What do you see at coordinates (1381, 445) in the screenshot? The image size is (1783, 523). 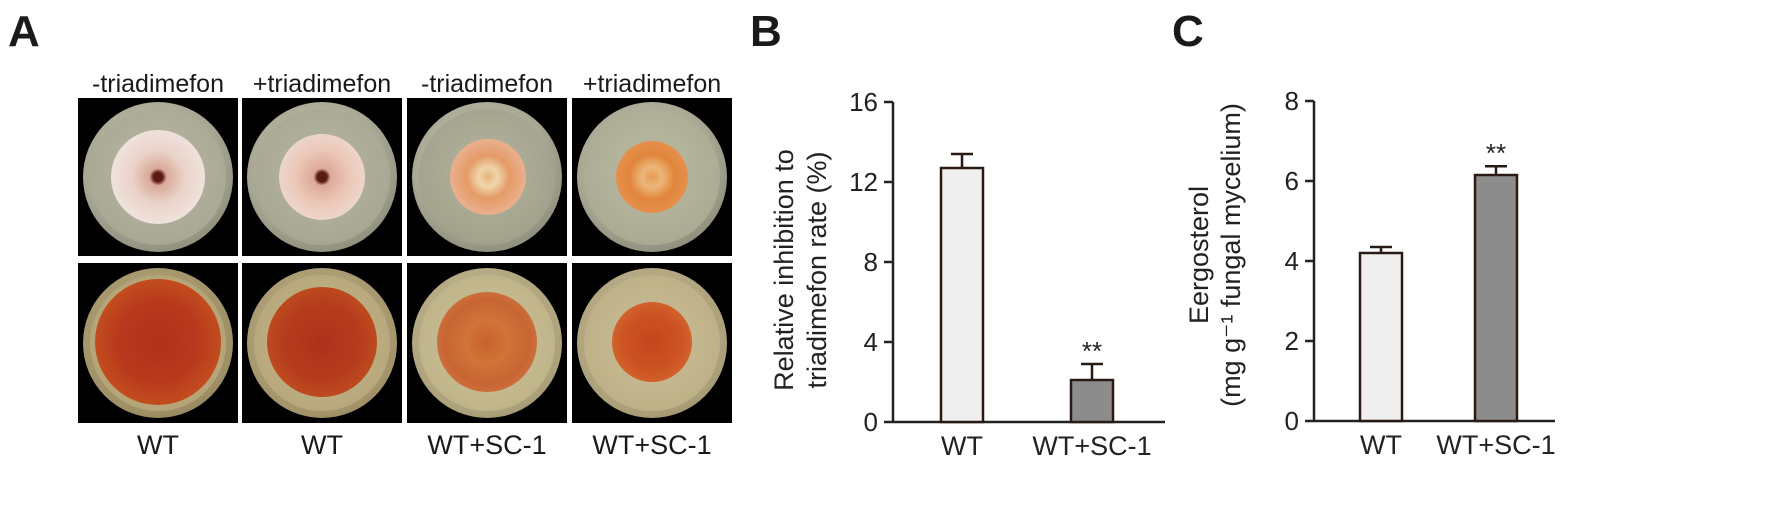 I see `chart-c-category-label-0: WT` at bounding box center [1381, 445].